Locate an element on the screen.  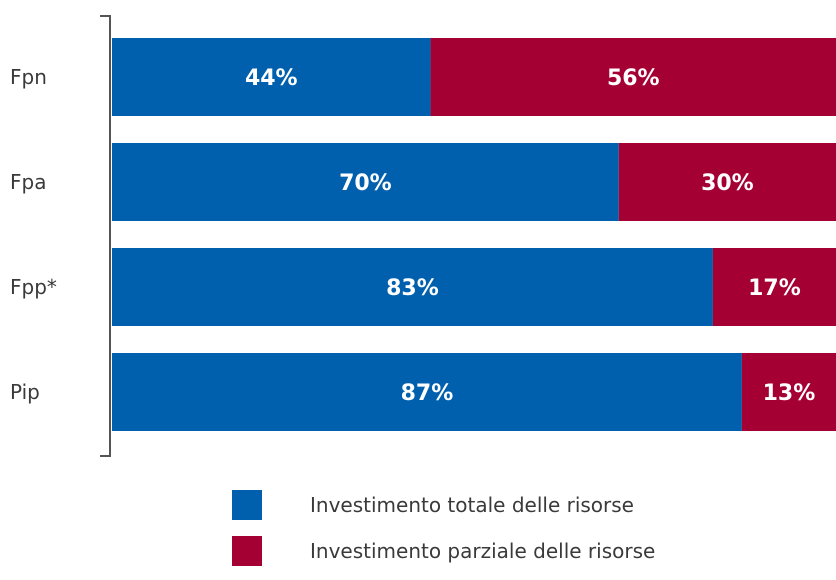
legend-label-partial: Investimento parziale delle risorse is located at coordinates (483, 551).